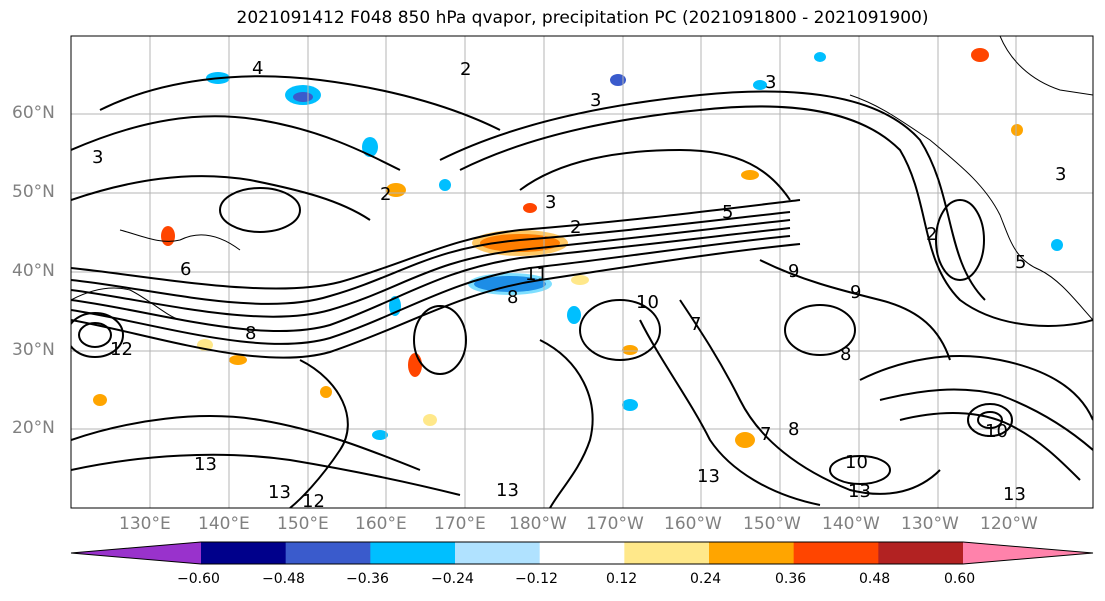 Image resolution: width=1105 pixels, height=601 pixels. Describe the element at coordinates (381, 524) in the screenshot. I see `lon-label: 160°E` at that location.